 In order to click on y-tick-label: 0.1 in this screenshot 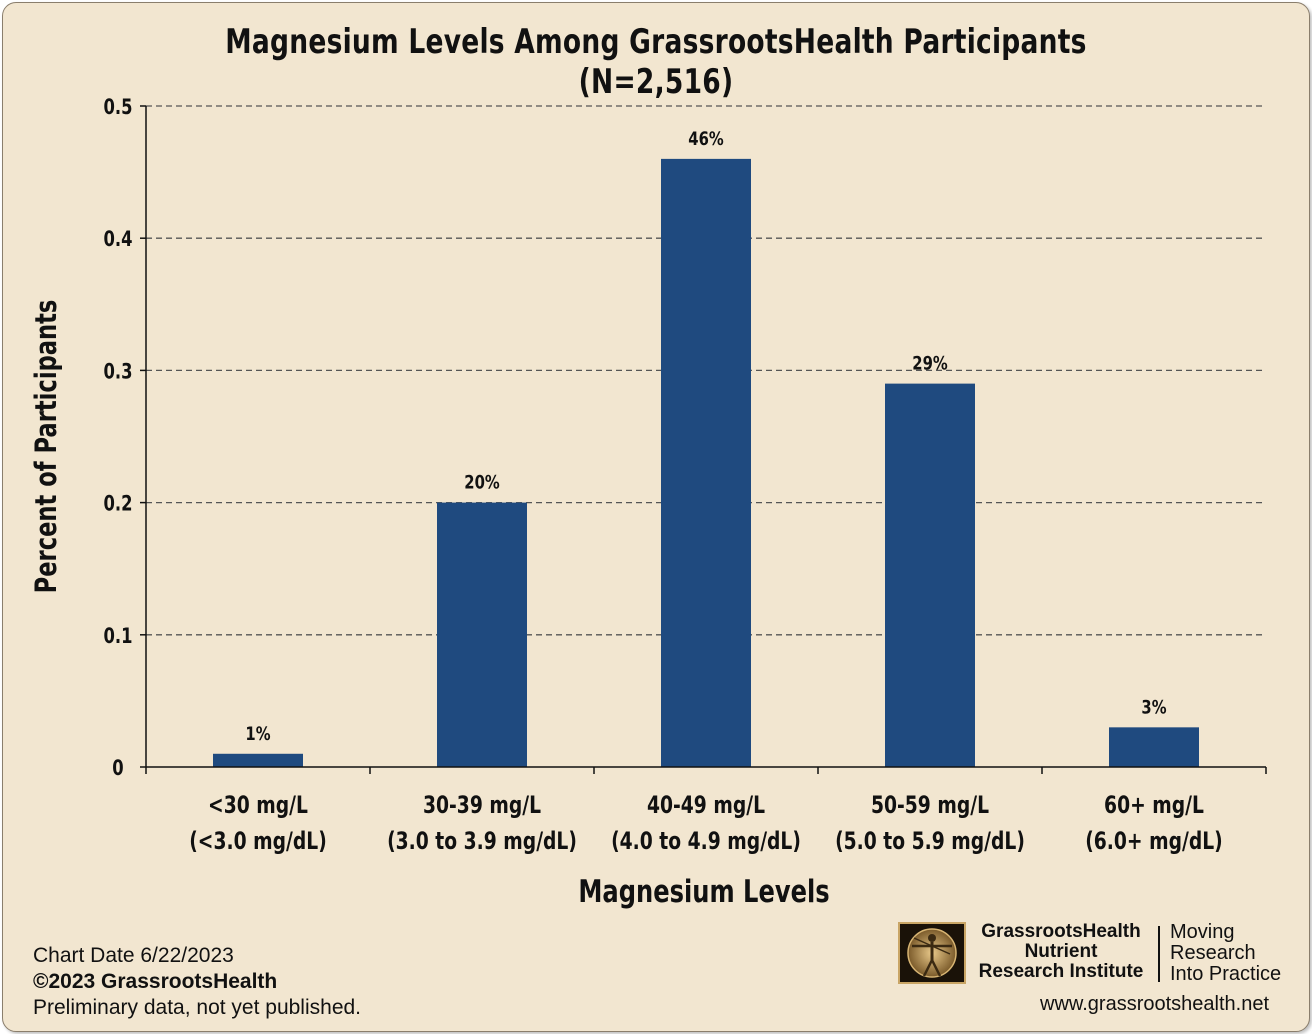, I will do `click(117, 636)`.